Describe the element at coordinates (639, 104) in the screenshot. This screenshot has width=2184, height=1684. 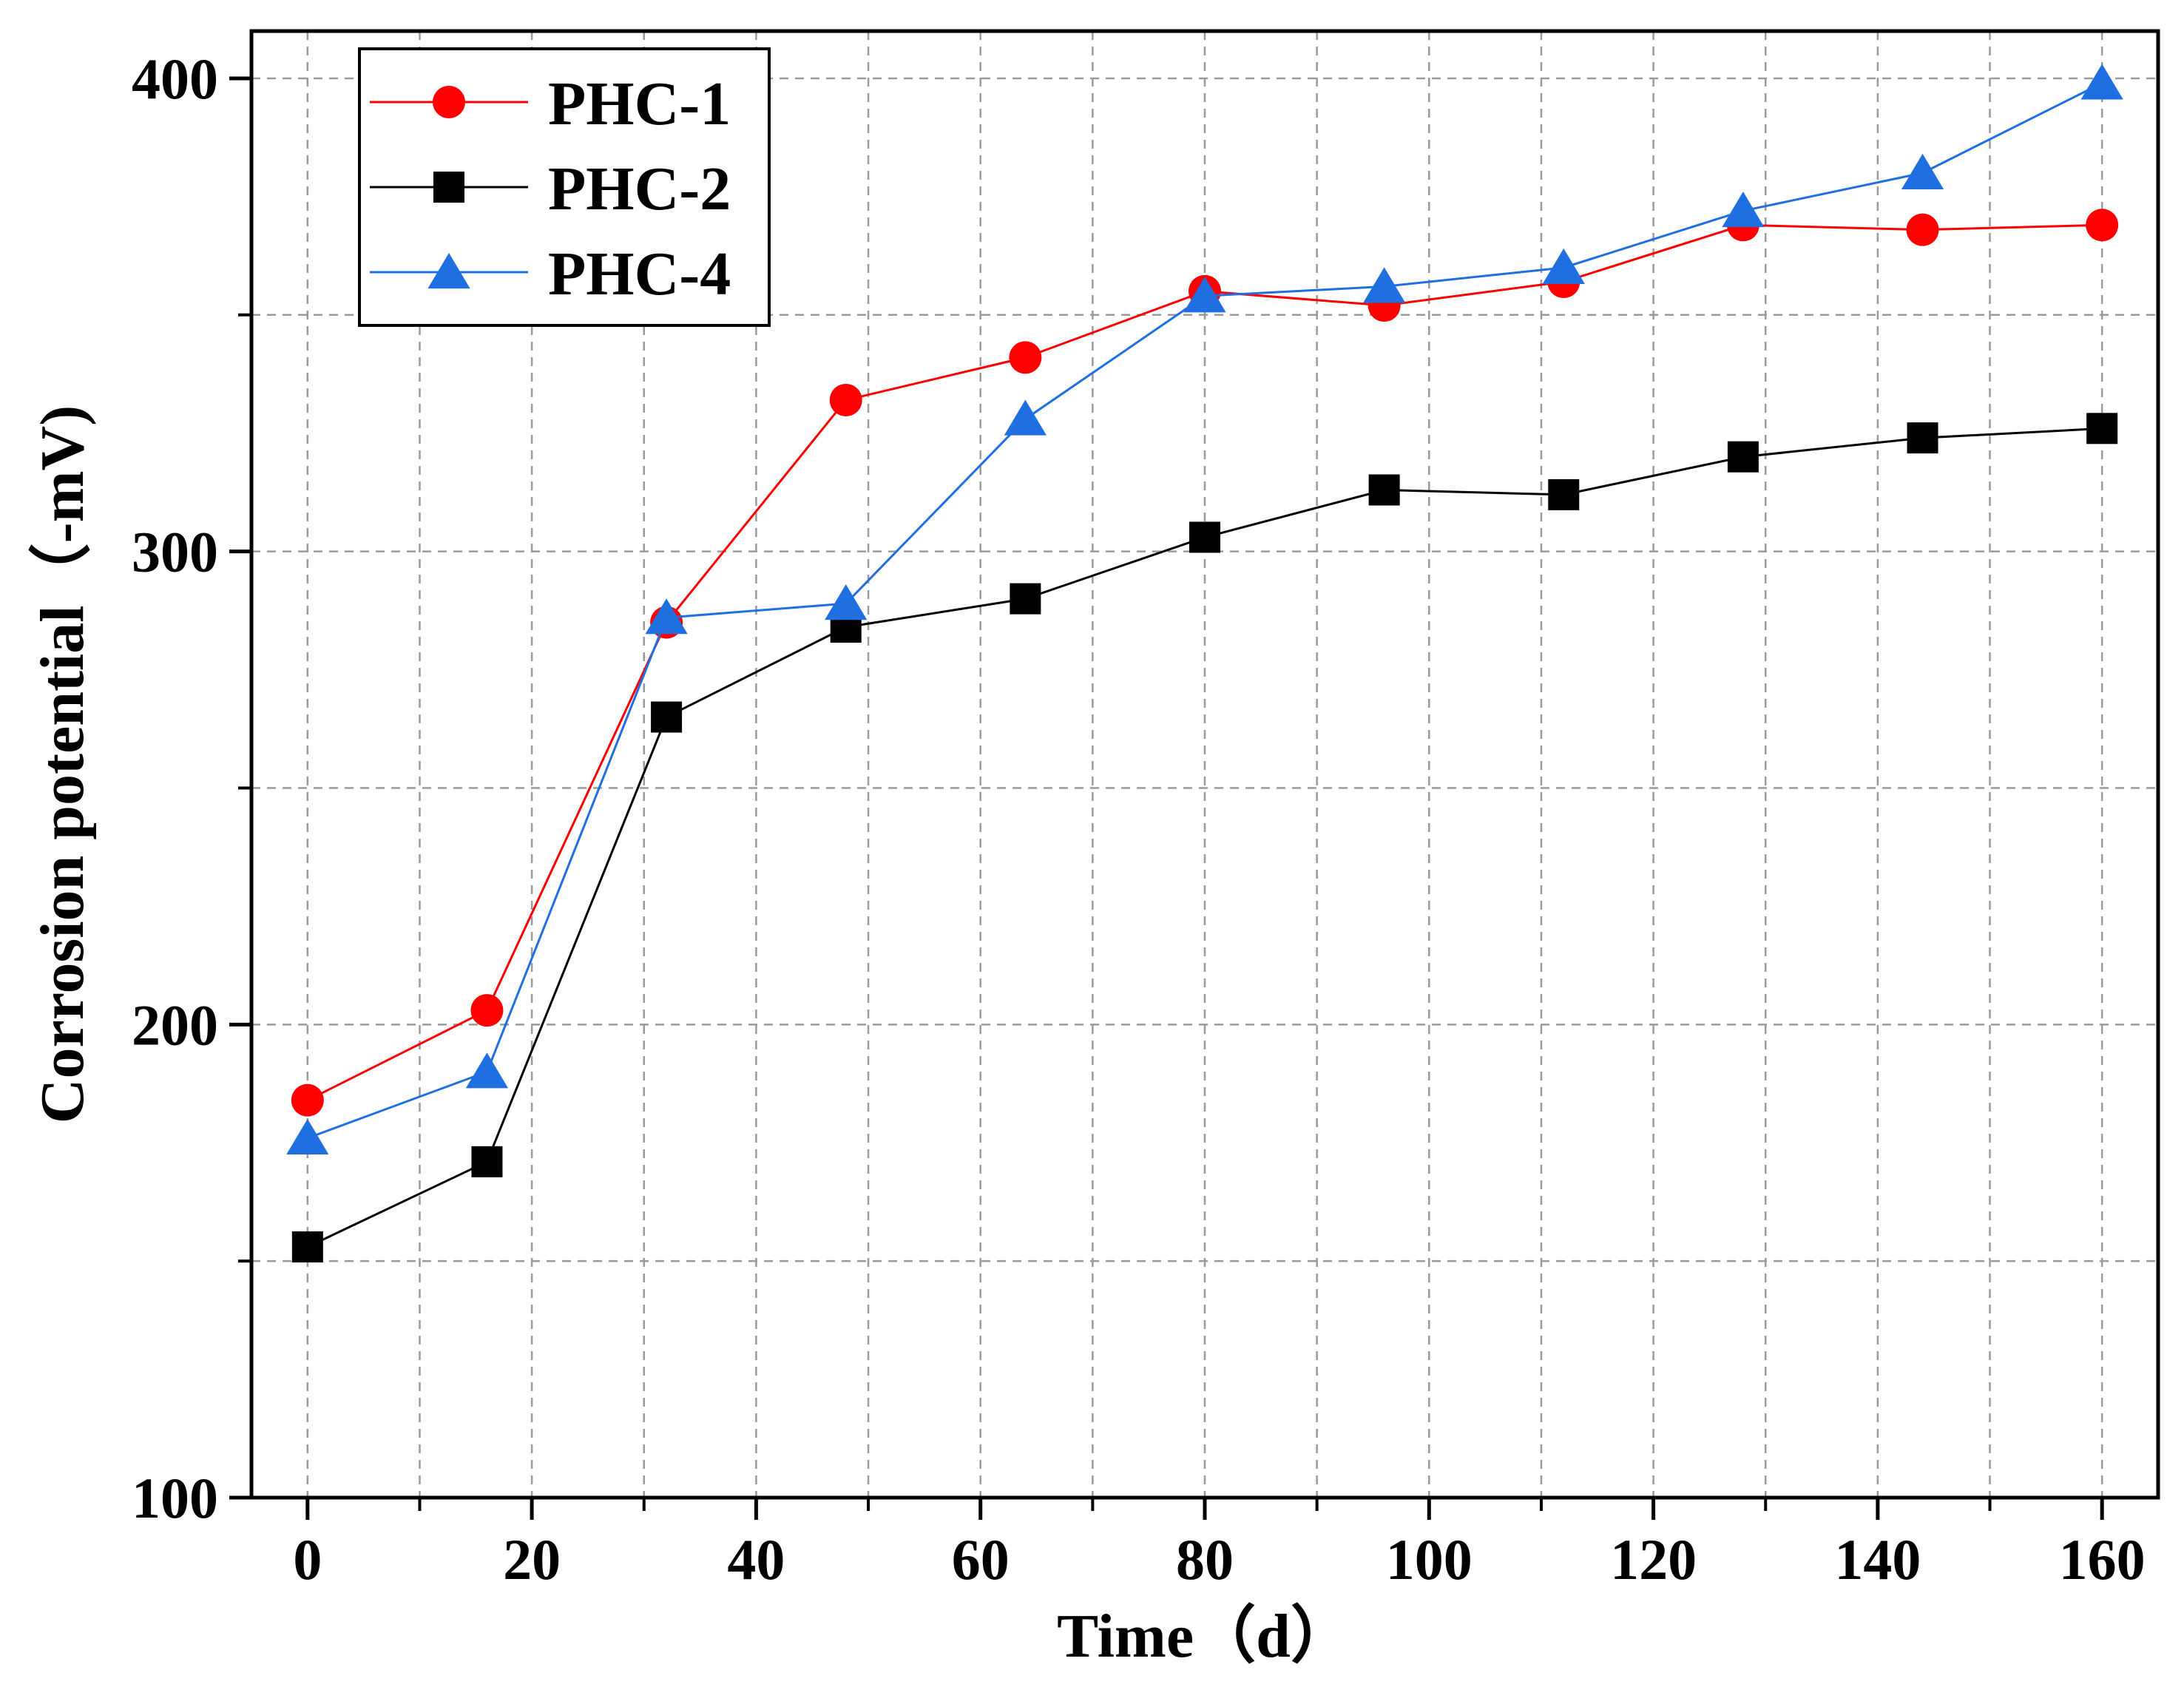
I see `legend-label: PHC-1` at that location.